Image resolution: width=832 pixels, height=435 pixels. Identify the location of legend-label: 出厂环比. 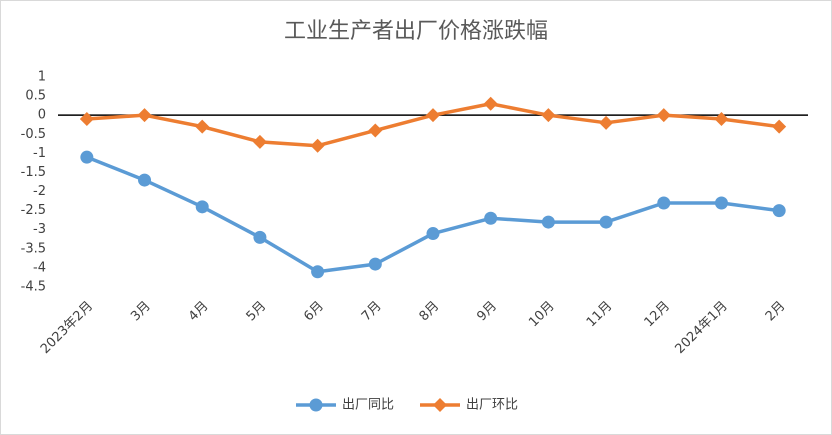
(492, 405).